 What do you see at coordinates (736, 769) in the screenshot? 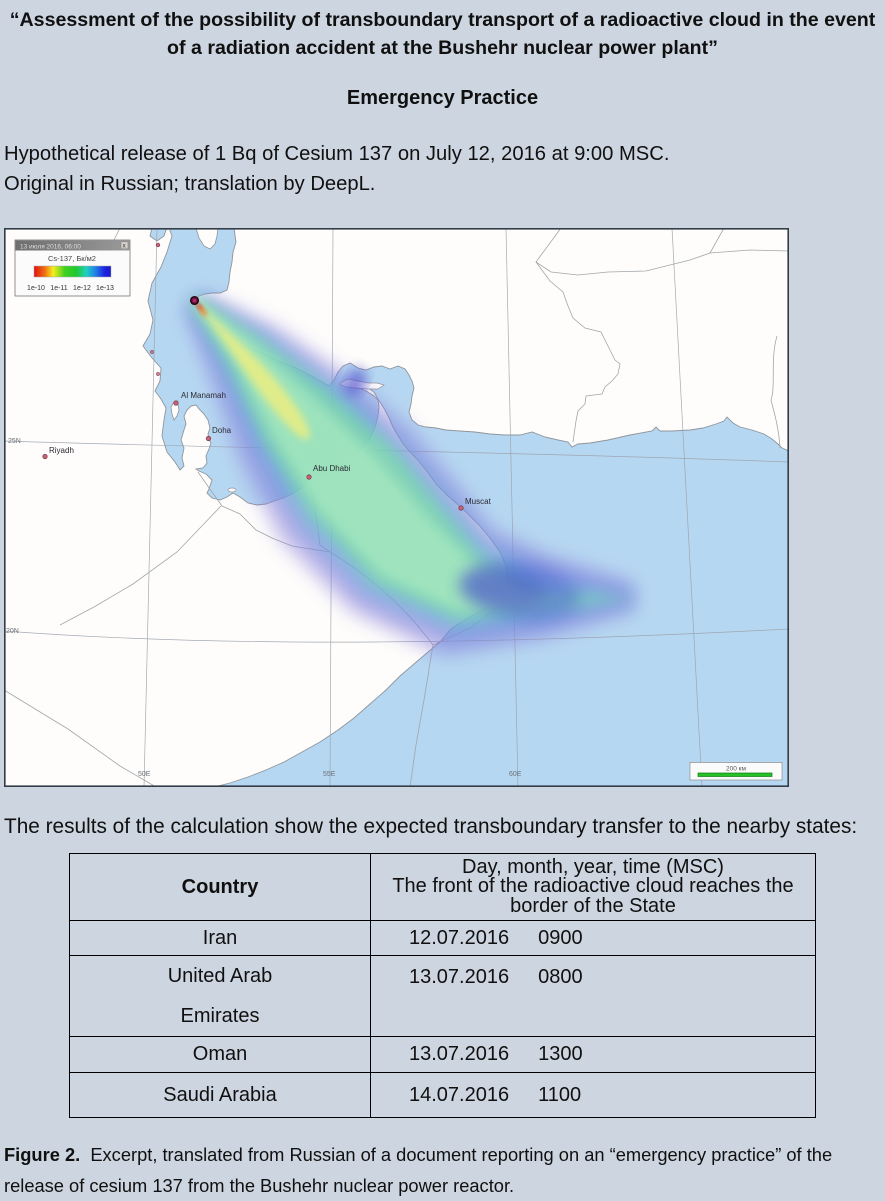
I see `svg-text: 200 км` at bounding box center [736, 769].